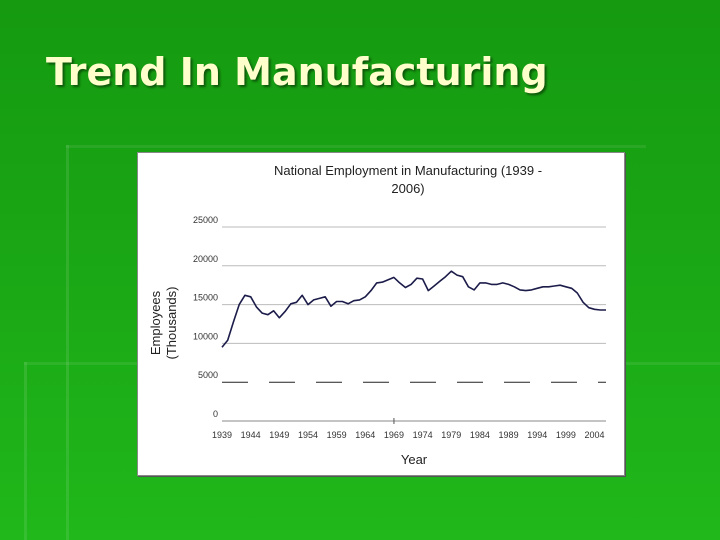 This screenshot has height=540, width=720. I want to click on y-tick-label: 25000, so click(205, 220).